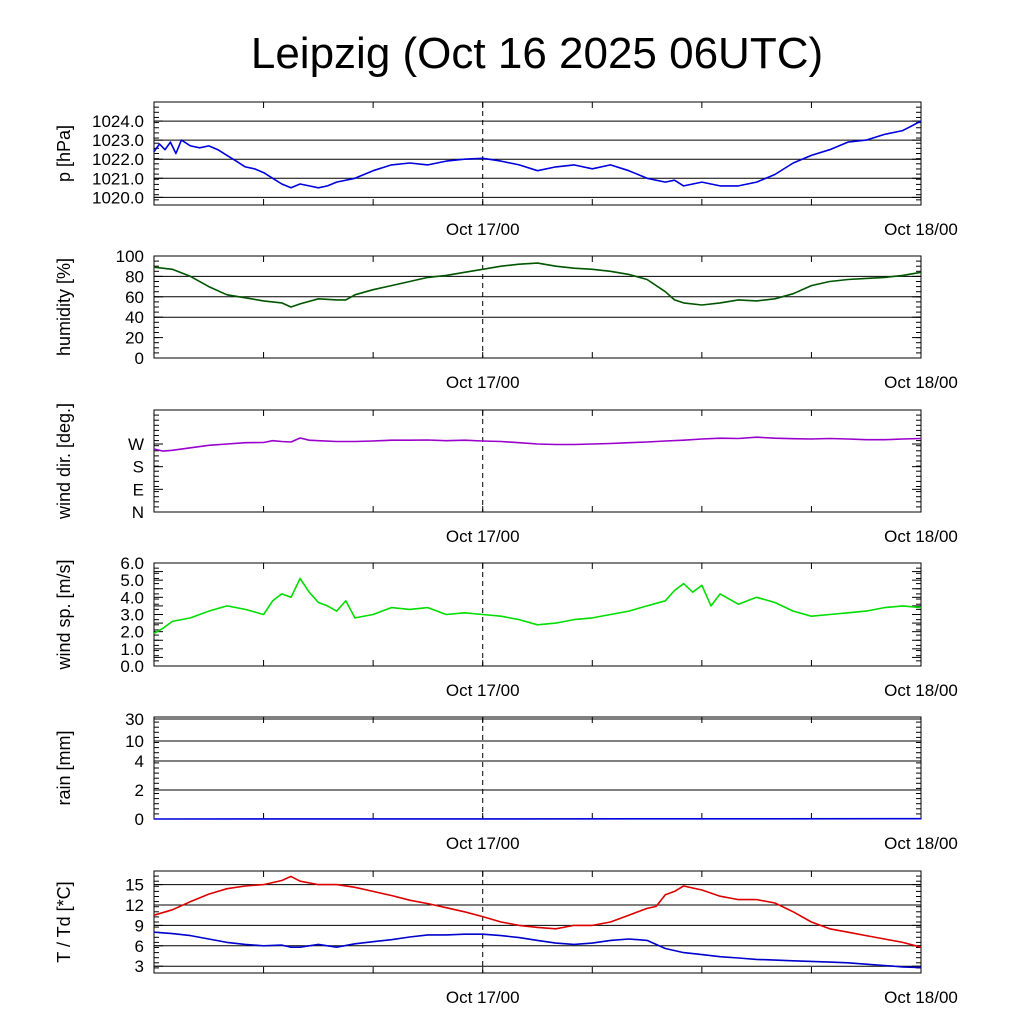  What do you see at coordinates (139, 761) in the screenshot?
I see `y-tick-label: 4` at bounding box center [139, 761].